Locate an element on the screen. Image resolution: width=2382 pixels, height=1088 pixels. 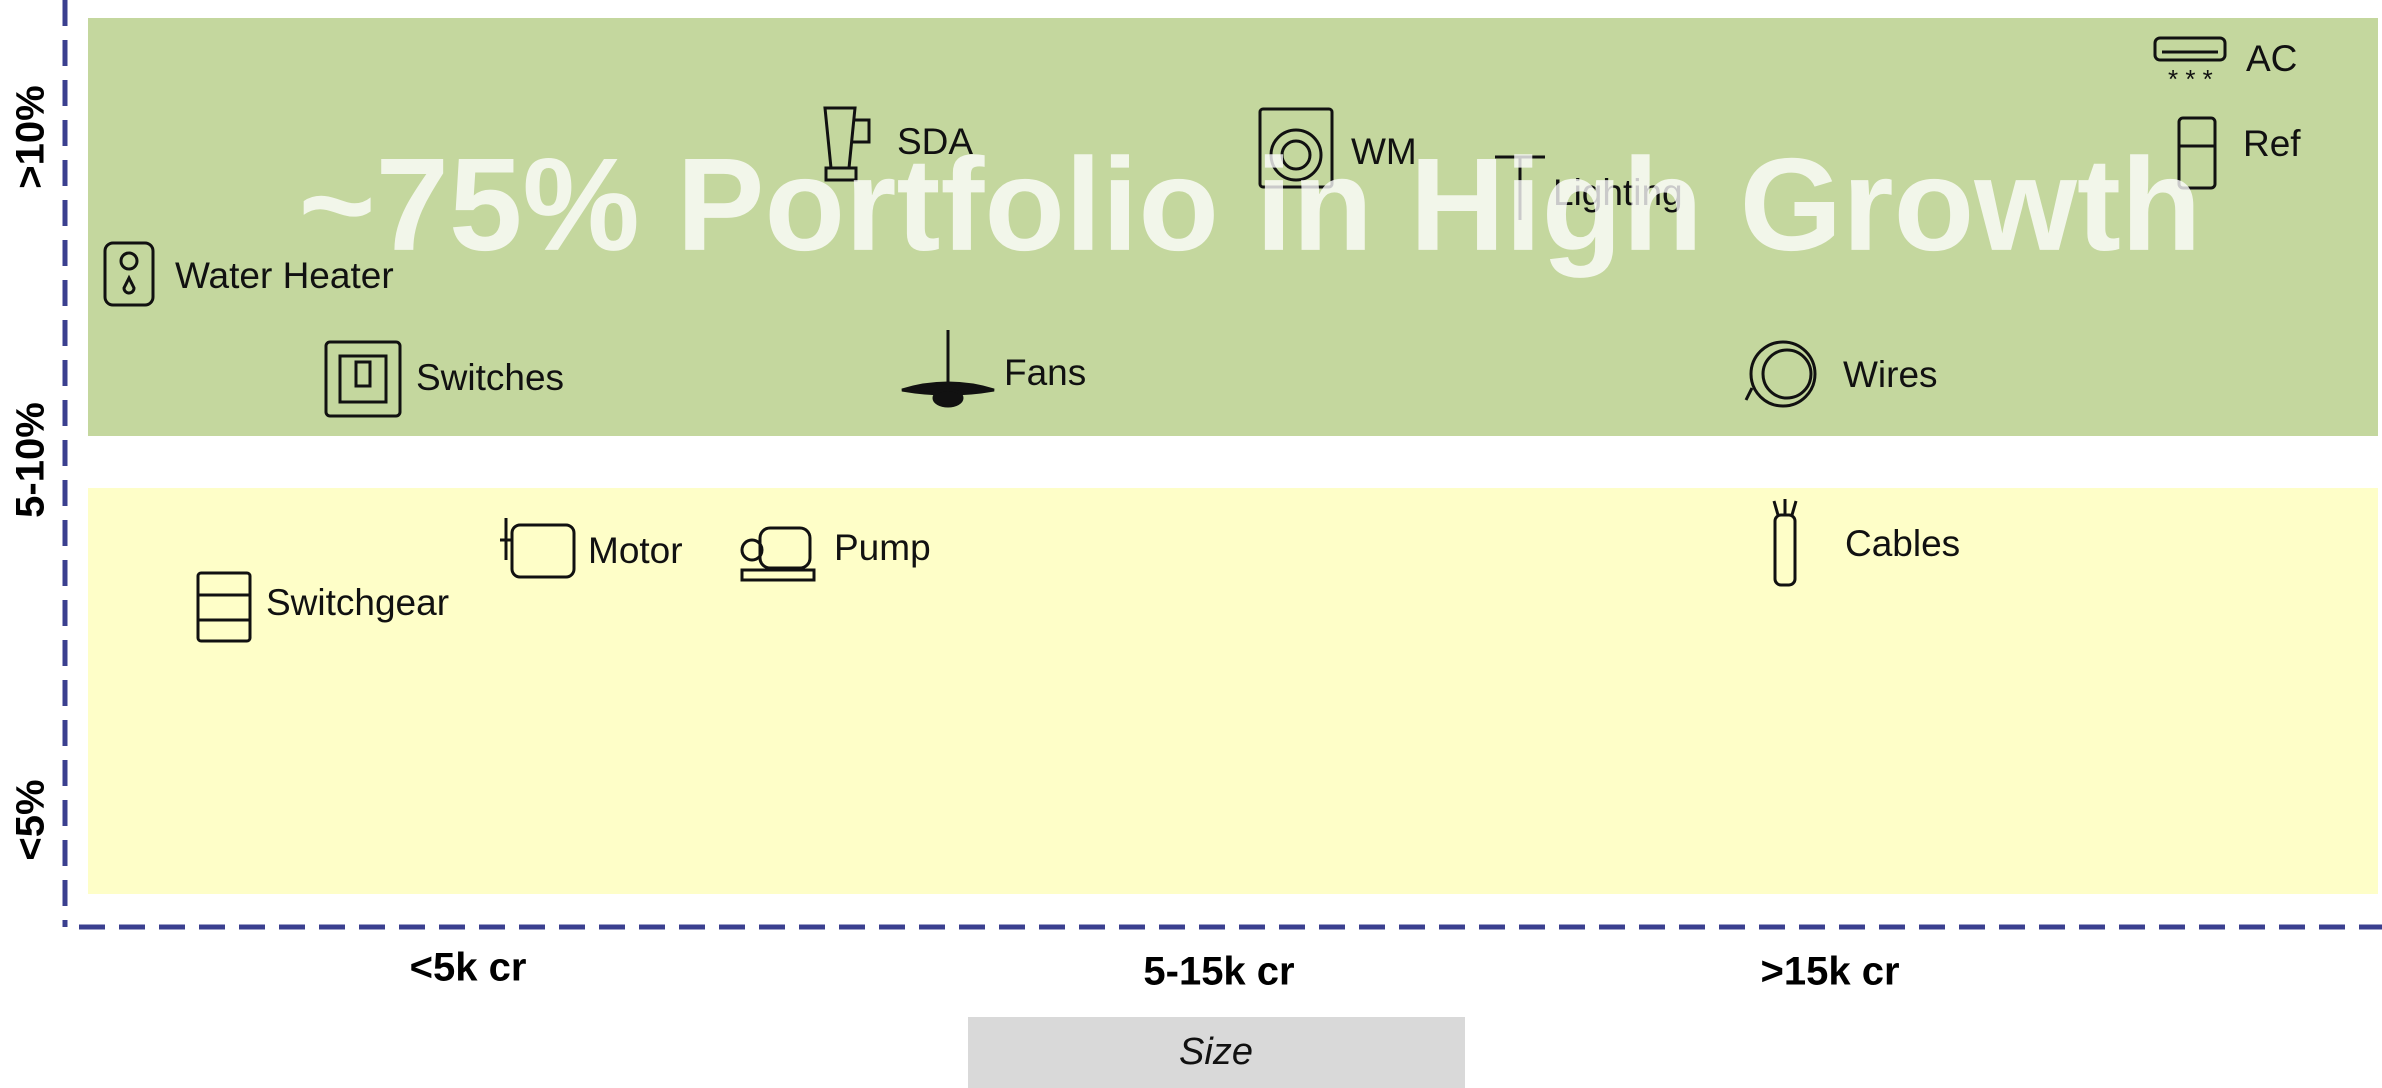
item-label: Switches is located at coordinates (490, 377).